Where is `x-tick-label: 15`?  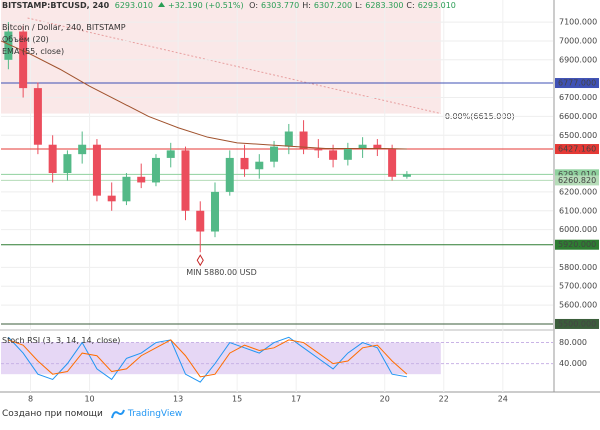 x-tick-label: 15 is located at coordinates (237, 399).